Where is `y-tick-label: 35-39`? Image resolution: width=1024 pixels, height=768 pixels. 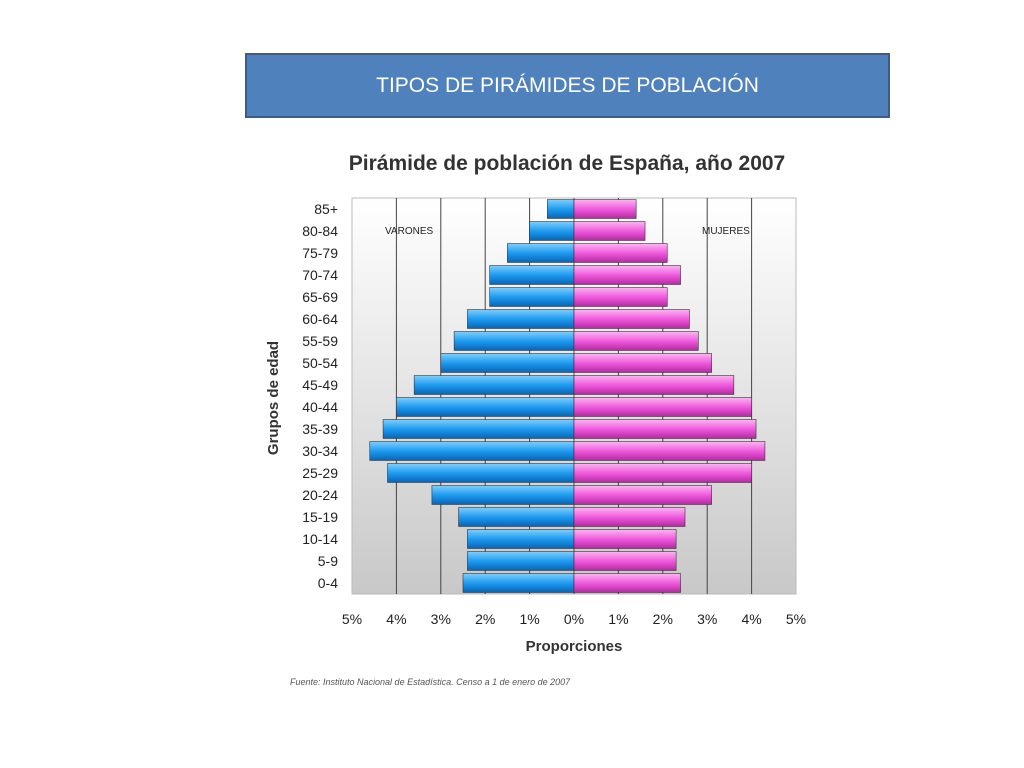
y-tick-label: 35-39 is located at coordinates (320, 429).